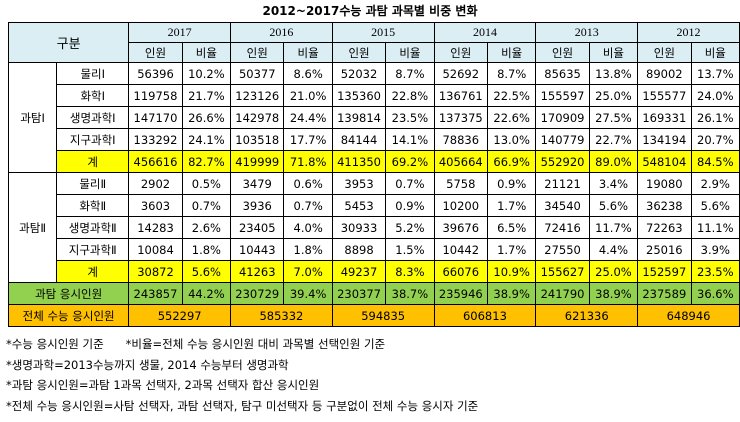 This screenshot has height=422, width=740. Describe the element at coordinates (512, 227) in the screenshot. I see `ratio-cell: 6.5%` at that location.